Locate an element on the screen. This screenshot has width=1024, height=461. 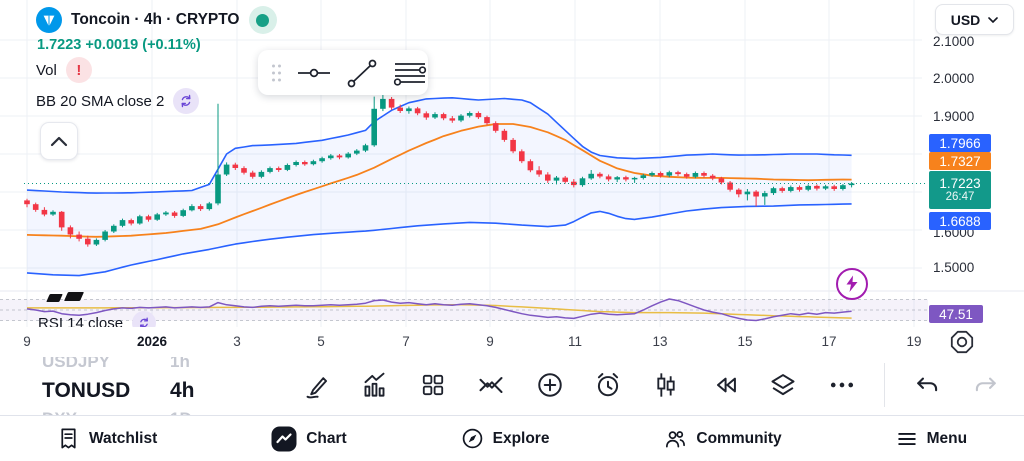
last-price-value: 1.7223 is located at coordinates (960, 183).